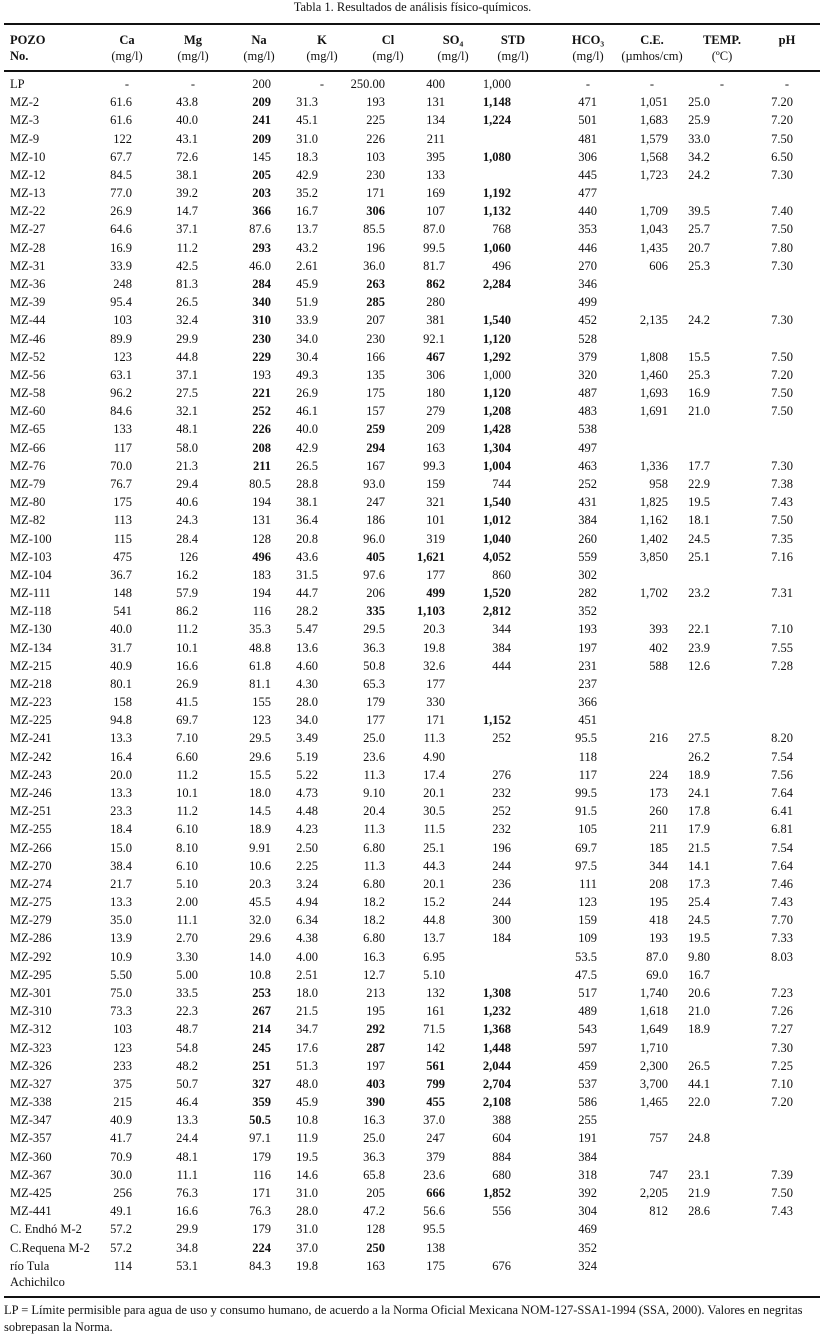 The width and height of the screenshot is (825, 1338). I want to click on header-na: Na (mg/l), so click(259, 48).